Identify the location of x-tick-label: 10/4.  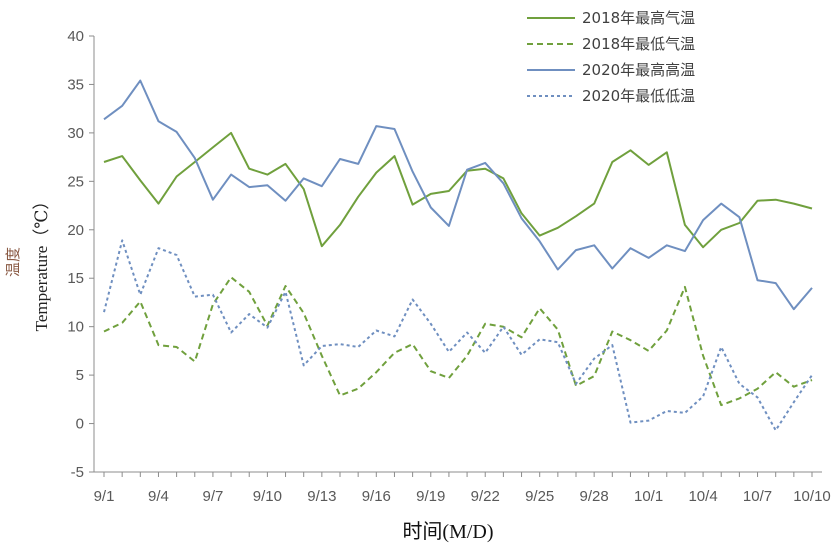
(702, 496).